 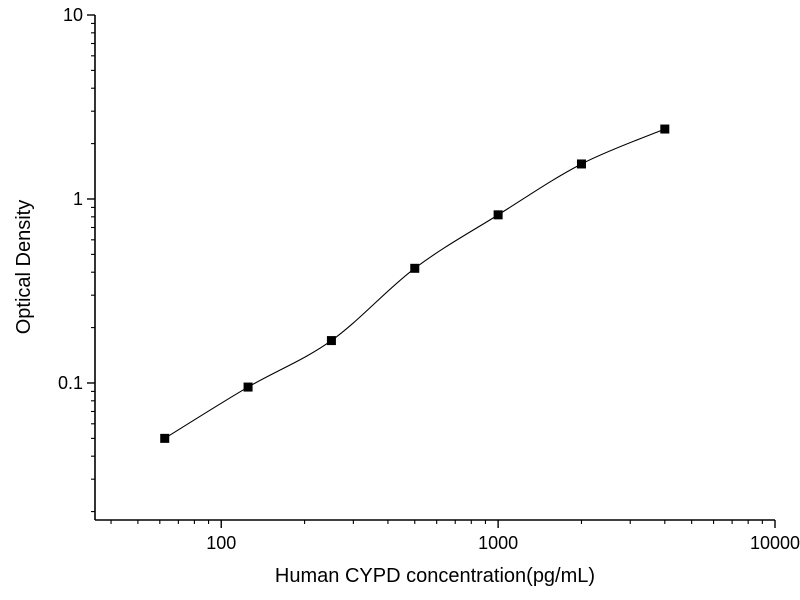 I want to click on x-tick-label: 10000, so click(x=775, y=543).